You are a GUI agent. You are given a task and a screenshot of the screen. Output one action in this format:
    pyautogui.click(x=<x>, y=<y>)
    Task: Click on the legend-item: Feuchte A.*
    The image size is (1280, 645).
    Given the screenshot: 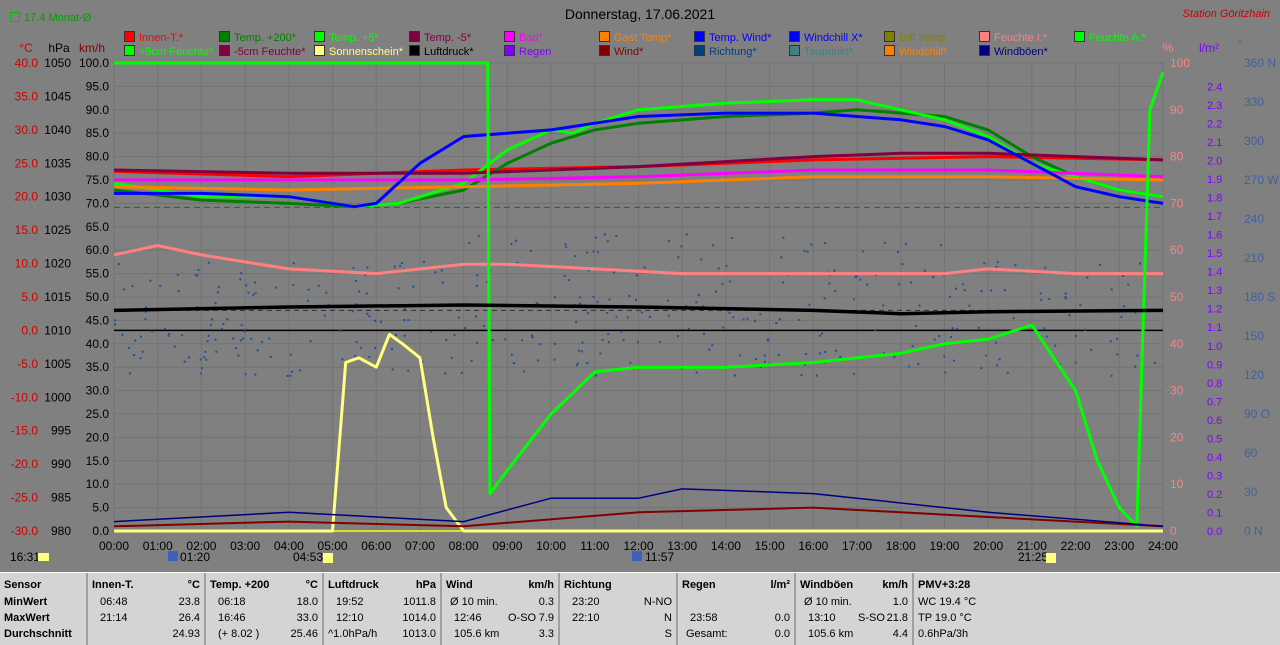 What is the action you would take?
    pyautogui.click(x=1110, y=37)
    